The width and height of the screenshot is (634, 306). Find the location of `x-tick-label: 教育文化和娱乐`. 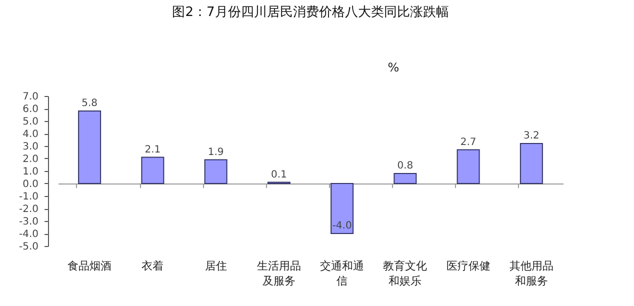

x-tick-label: 教育文化和娱乐 is located at coordinates (405, 274).